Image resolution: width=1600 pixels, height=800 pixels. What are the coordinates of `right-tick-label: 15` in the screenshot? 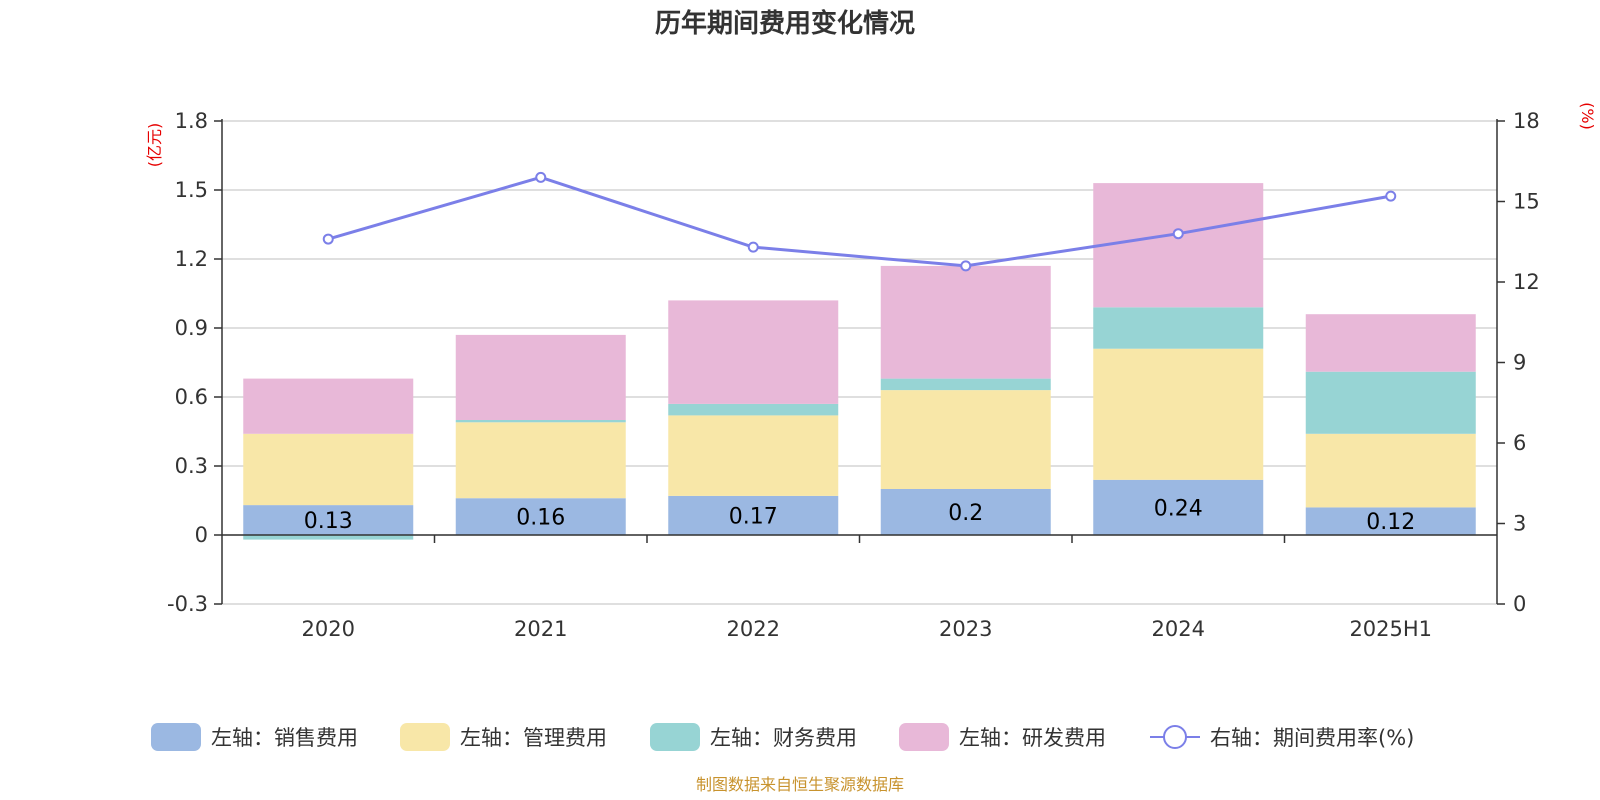 It's located at (1526, 202).